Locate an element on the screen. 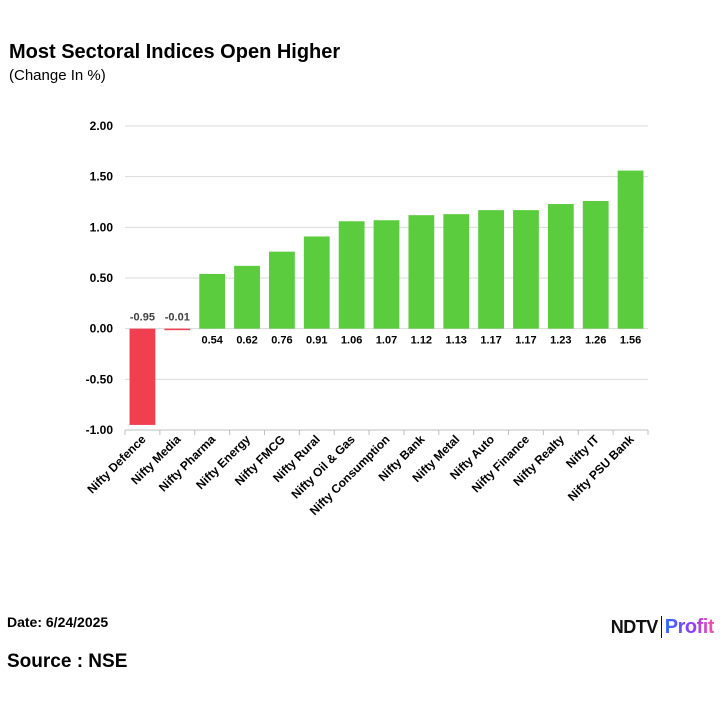 Image resolution: width=720 pixels, height=720 pixels. y-tick-label: -1.00 is located at coordinates (100, 430).